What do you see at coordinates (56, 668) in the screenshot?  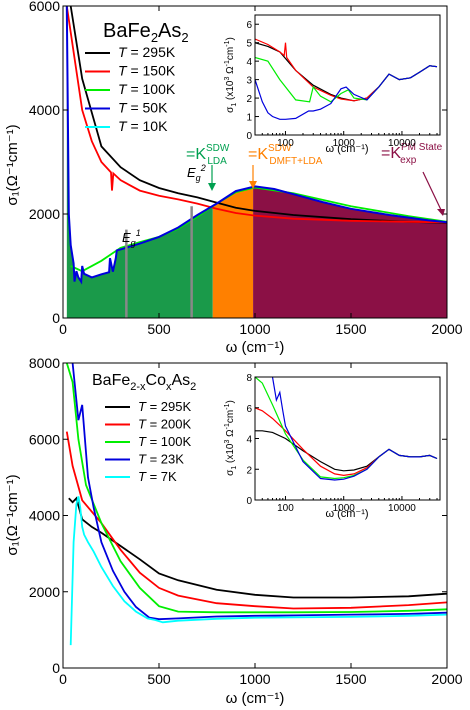 I see `bottom-ytick-label: 0` at bounding box center [56, 668].